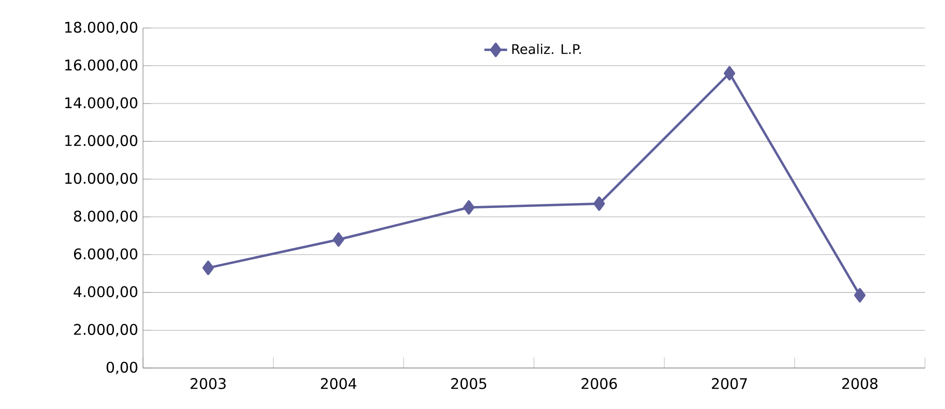 The image size is (945, 409). I want to click on y-tick-label: 14.000,00, so click(101, 103).